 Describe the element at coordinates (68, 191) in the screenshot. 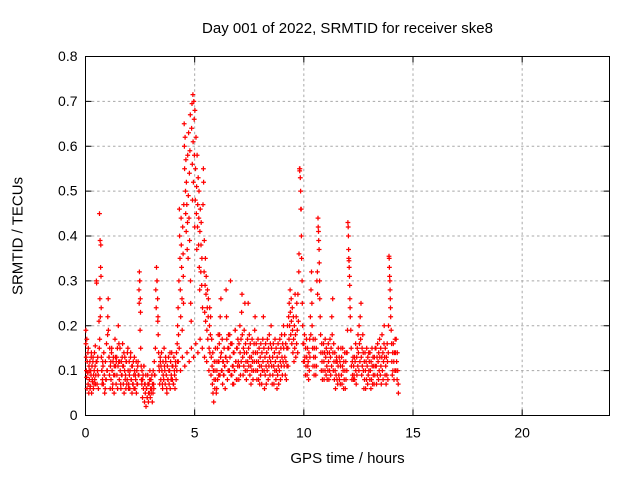

I see `svg-text: 0.5` at that location.